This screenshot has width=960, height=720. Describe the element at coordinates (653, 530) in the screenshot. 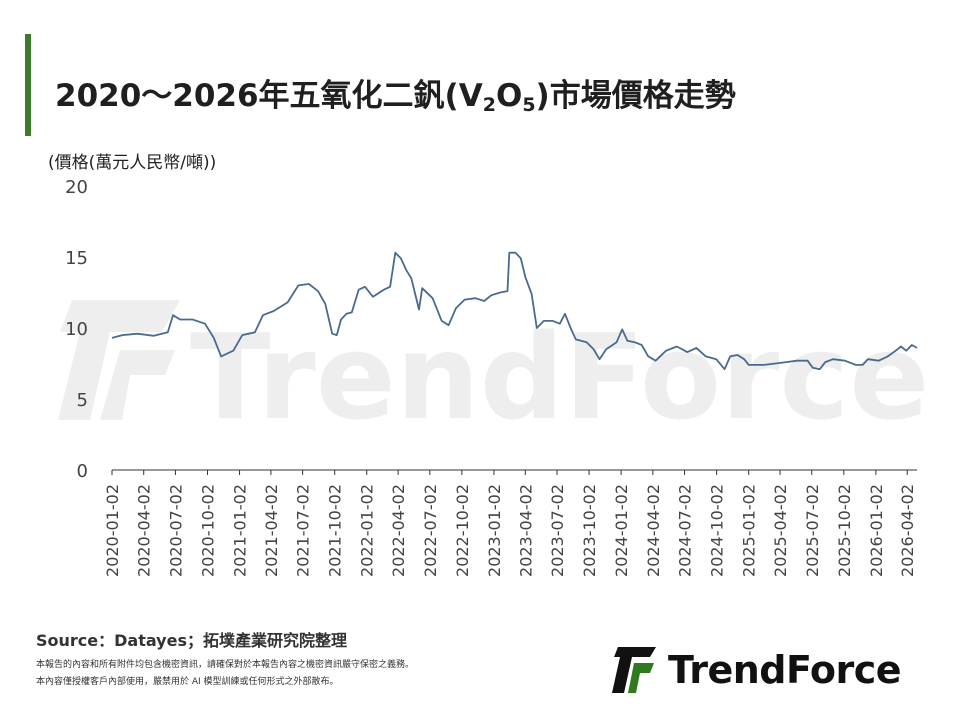

I see `x-tick-label: 2024-04-02` at that location.